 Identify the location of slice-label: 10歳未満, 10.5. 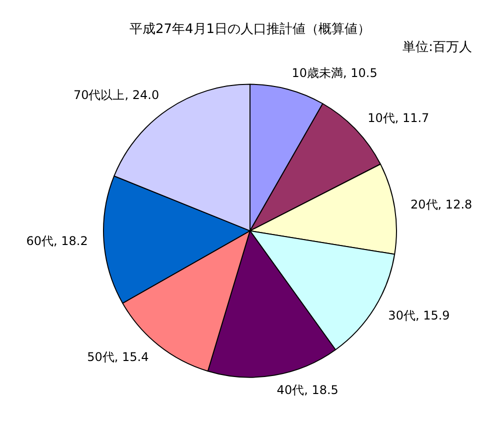
(335, 73).